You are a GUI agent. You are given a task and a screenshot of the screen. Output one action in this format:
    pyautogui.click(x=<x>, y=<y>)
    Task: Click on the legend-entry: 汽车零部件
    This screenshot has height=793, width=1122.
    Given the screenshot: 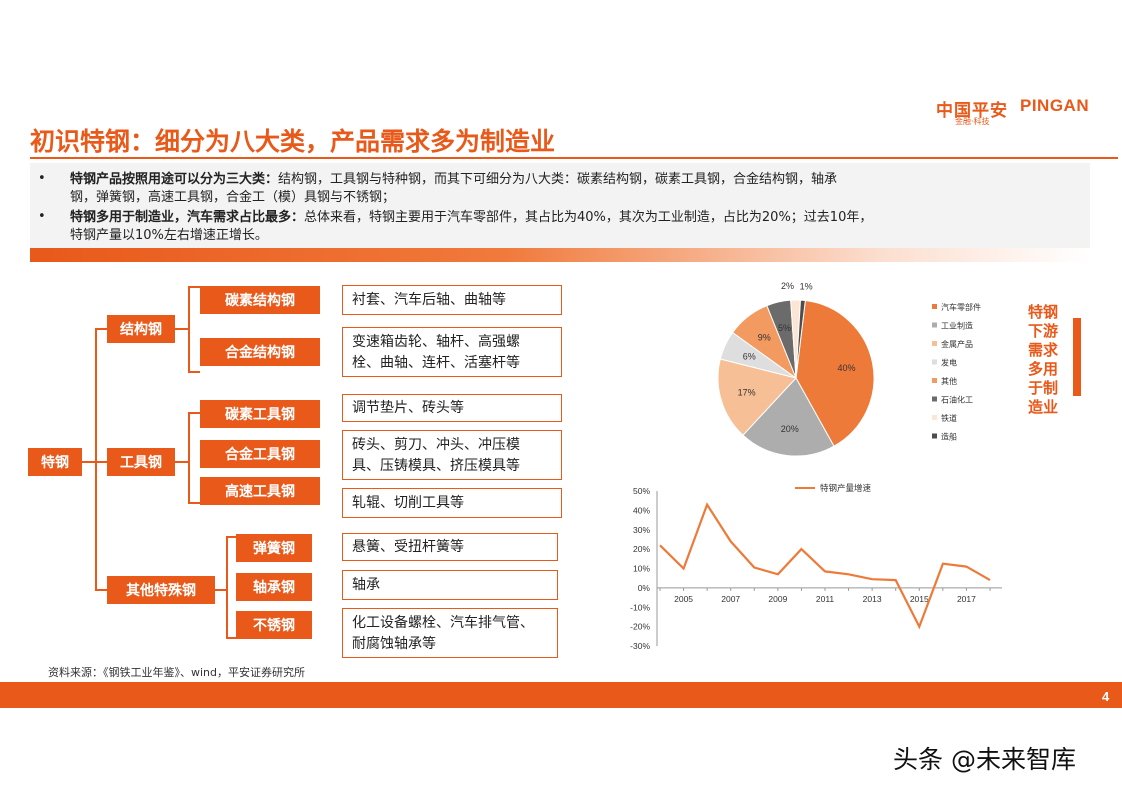 What is the action you would take?
    pyautogui.click(x=961, y=307)
    